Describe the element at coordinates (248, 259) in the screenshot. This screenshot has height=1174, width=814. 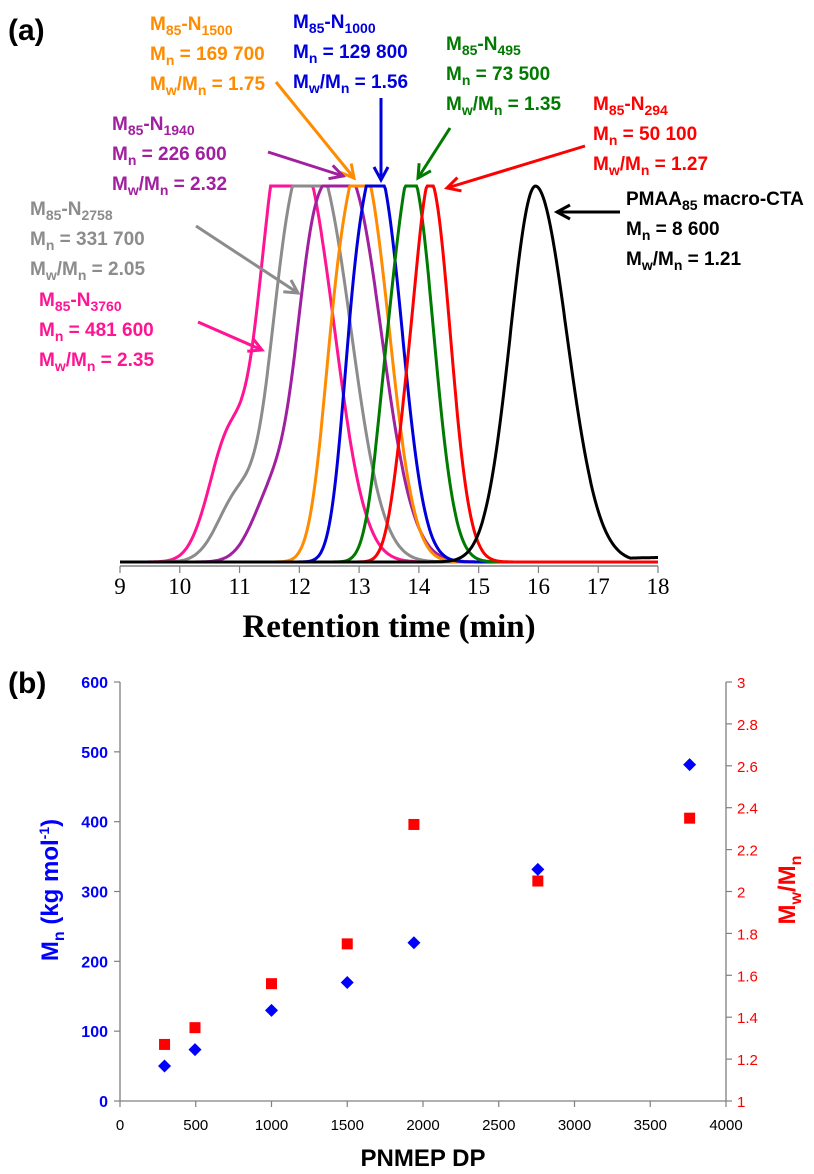
I see `arrow-n2758` at that location.